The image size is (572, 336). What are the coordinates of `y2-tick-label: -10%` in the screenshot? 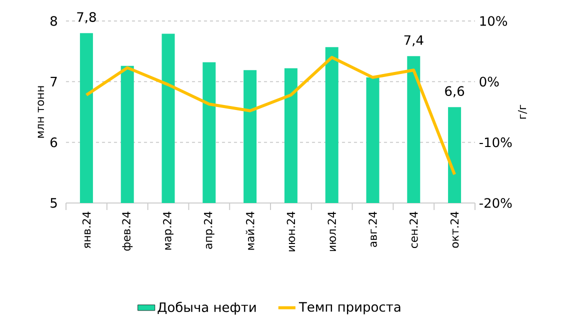 It's located at (495, 142).